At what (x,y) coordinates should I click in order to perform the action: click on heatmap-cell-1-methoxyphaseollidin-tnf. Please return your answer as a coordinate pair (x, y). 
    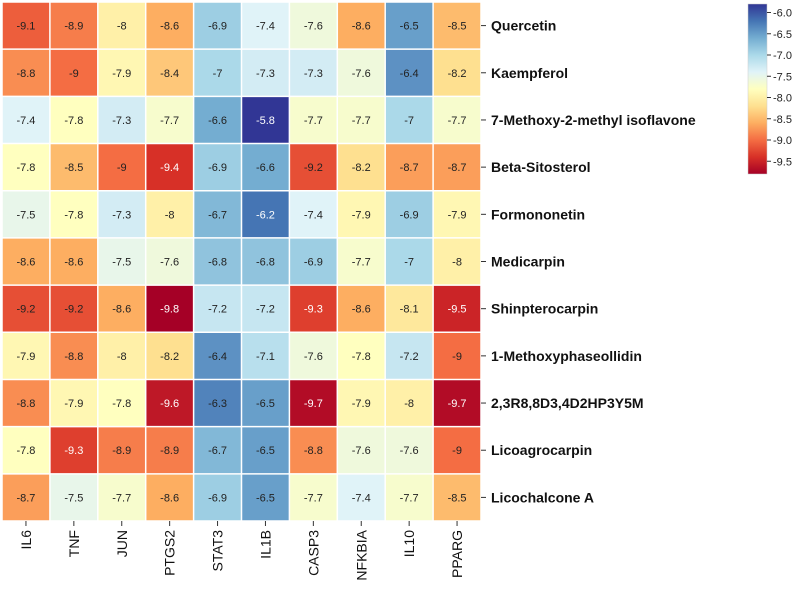
    Looking at the image, I should click on (73, 356).